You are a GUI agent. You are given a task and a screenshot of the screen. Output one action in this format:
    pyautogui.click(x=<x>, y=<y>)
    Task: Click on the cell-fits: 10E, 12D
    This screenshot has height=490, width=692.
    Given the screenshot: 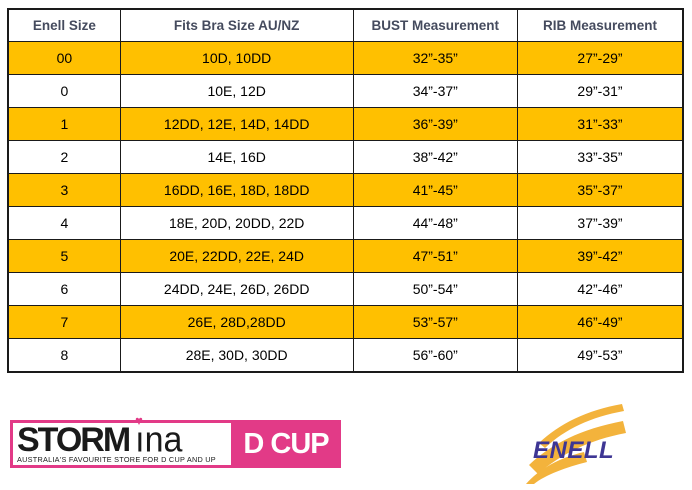 What is the action you would take?
    pyautogui.click(x=236, y=91)
    